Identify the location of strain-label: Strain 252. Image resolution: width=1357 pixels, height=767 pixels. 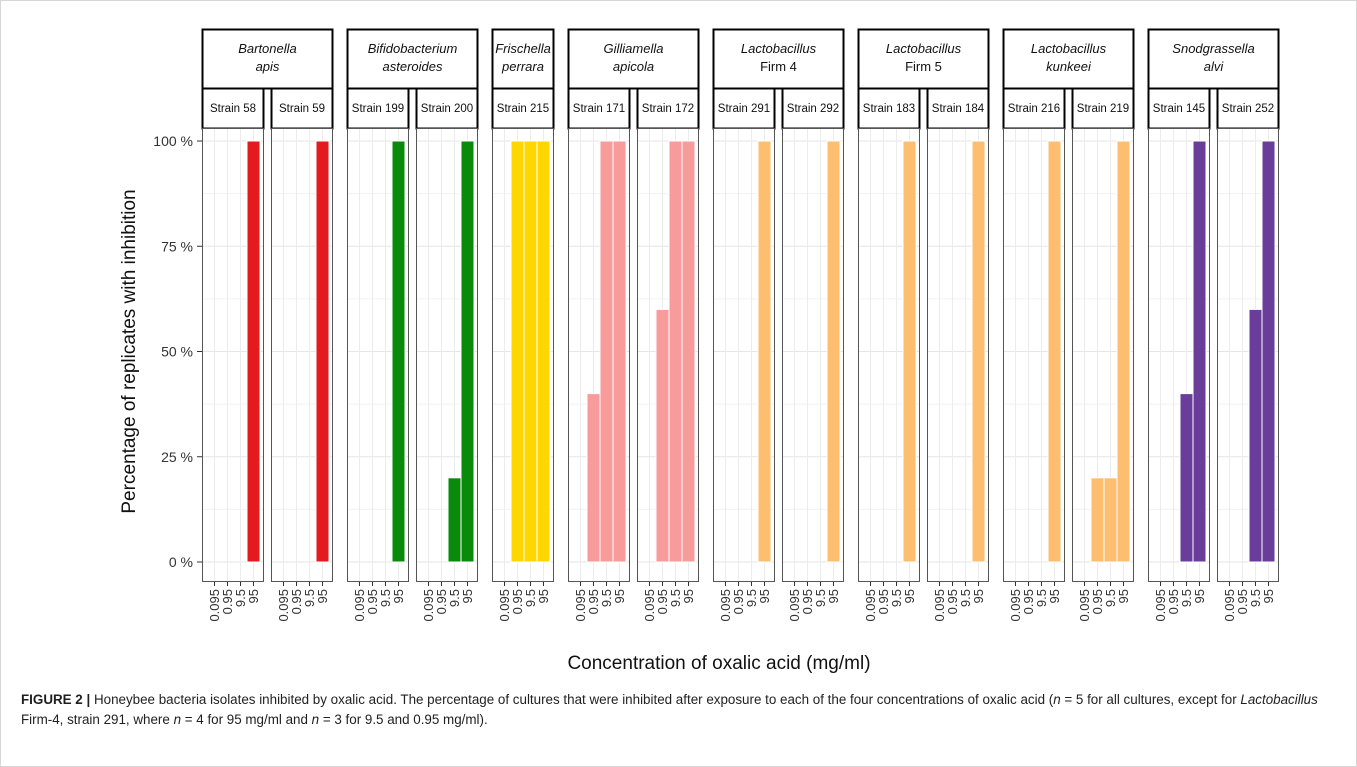
(1248, 109).